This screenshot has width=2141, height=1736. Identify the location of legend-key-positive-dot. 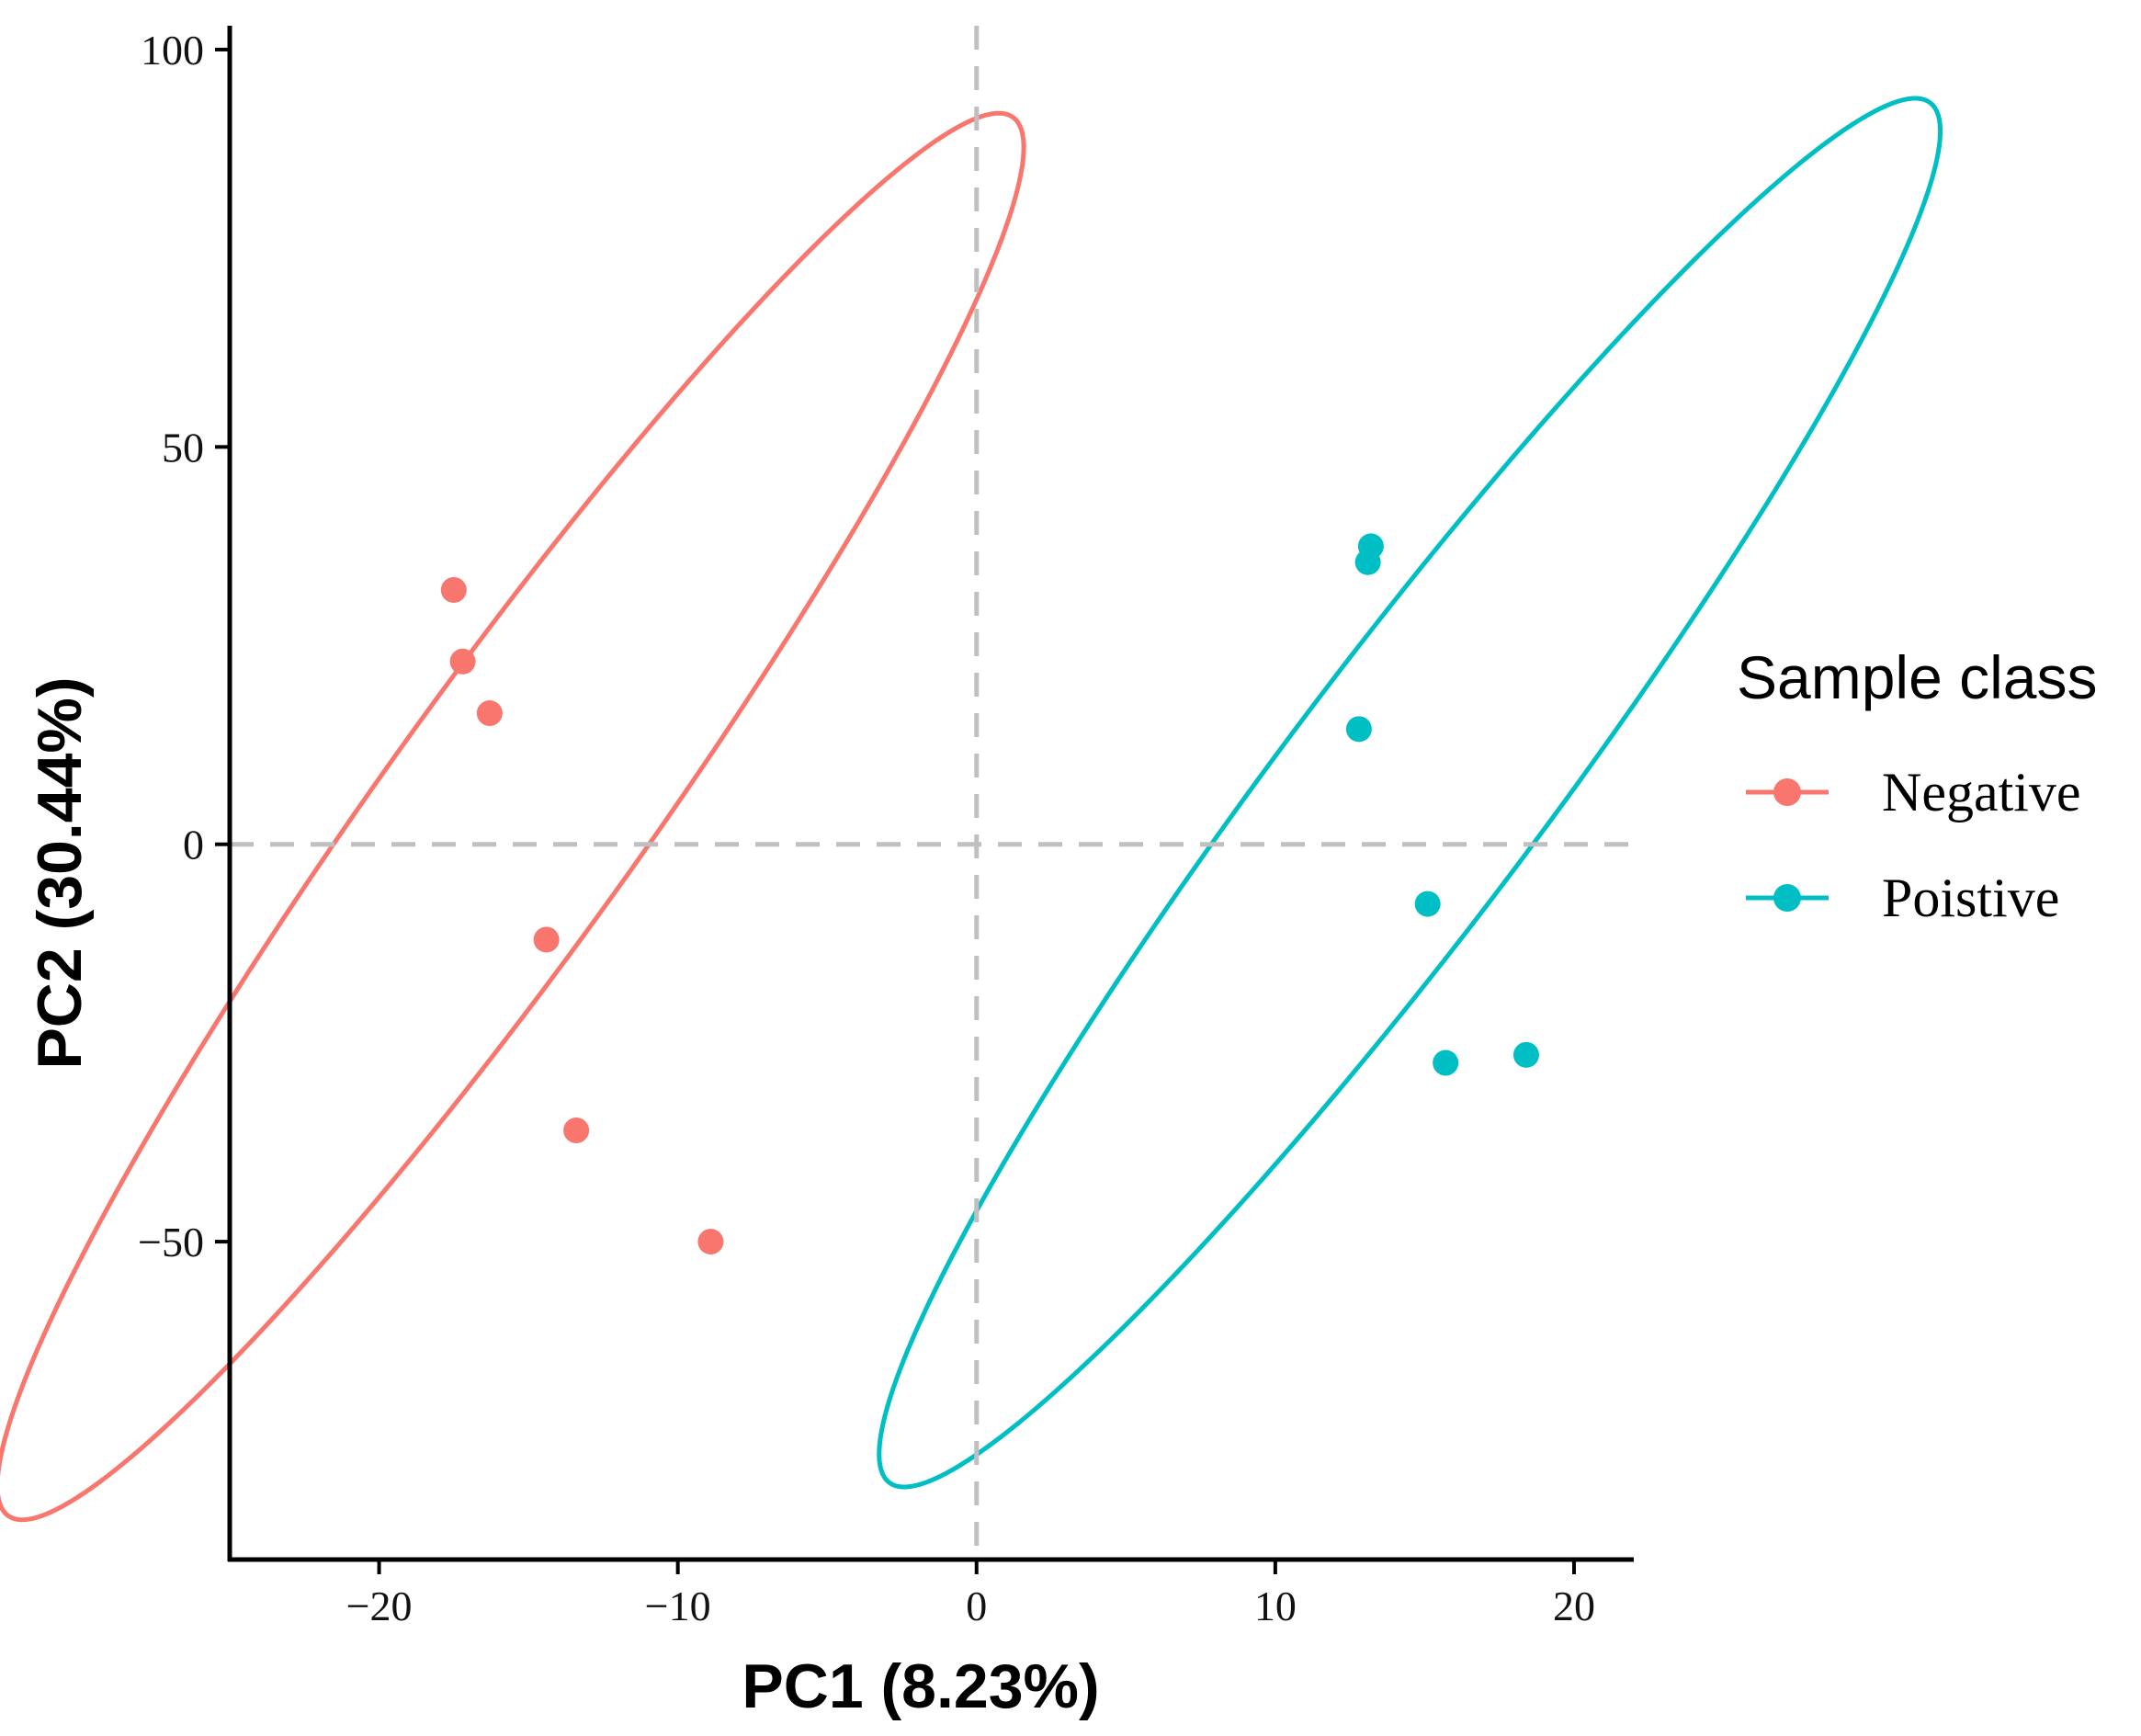
(1787, 898).